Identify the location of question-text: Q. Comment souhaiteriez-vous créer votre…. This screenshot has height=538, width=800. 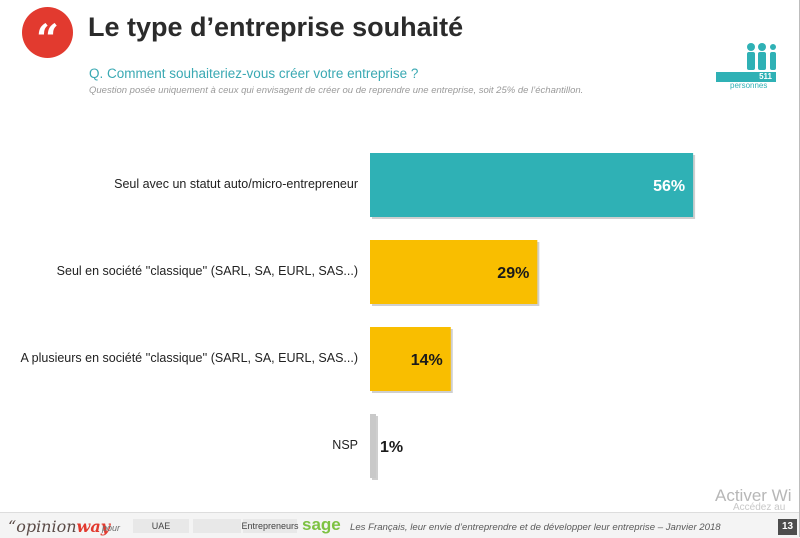
(254, 73).